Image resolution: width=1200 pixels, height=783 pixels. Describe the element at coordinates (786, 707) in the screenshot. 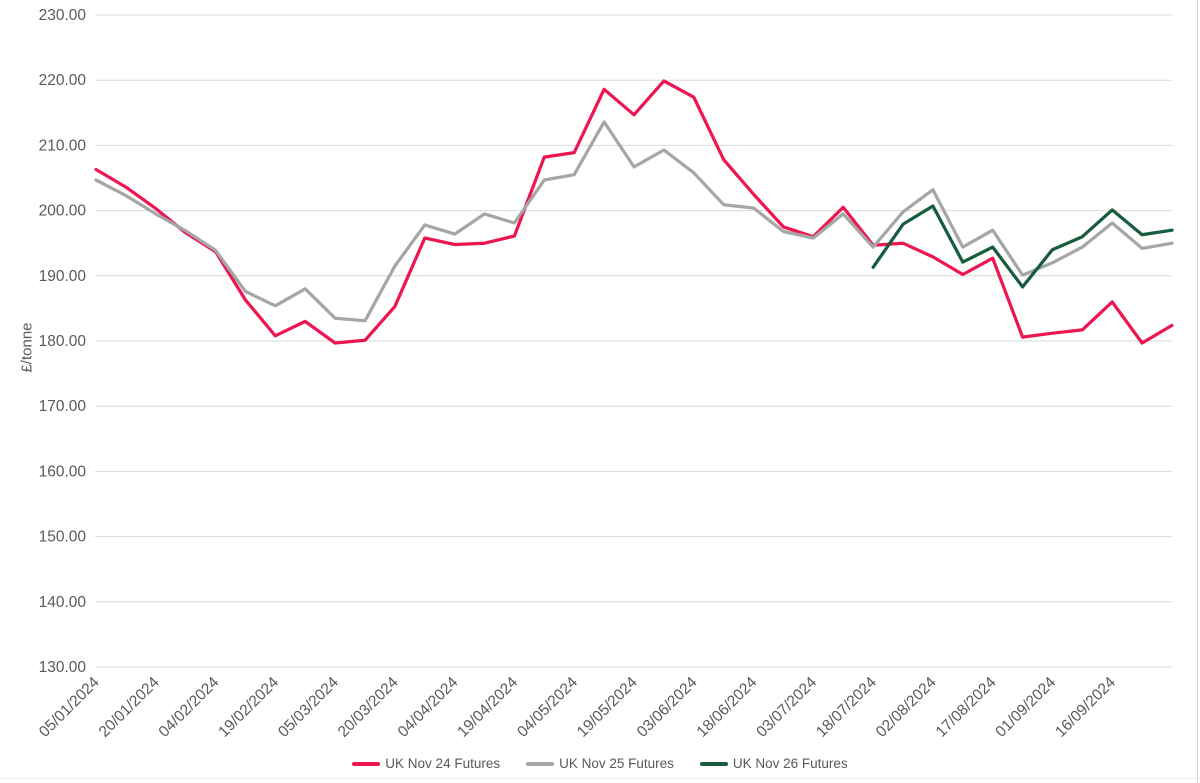

I see `x-tick-label: 03/07/2024` at that location.